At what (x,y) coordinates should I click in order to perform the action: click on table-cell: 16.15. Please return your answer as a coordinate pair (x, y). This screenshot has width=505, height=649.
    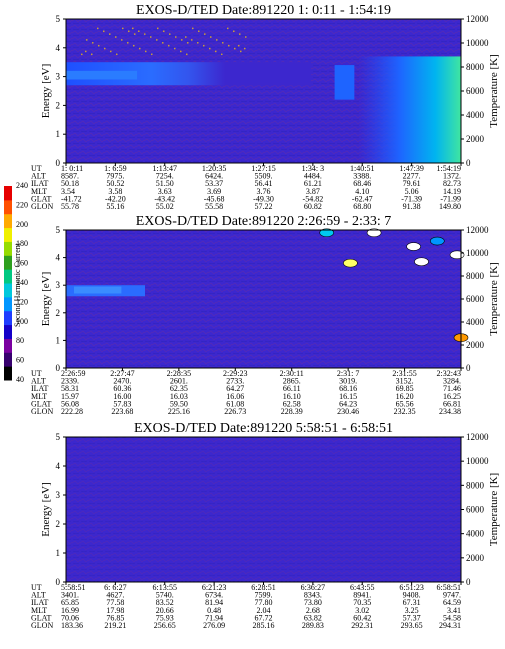
    Looking at the image, I should click on (348, 396).